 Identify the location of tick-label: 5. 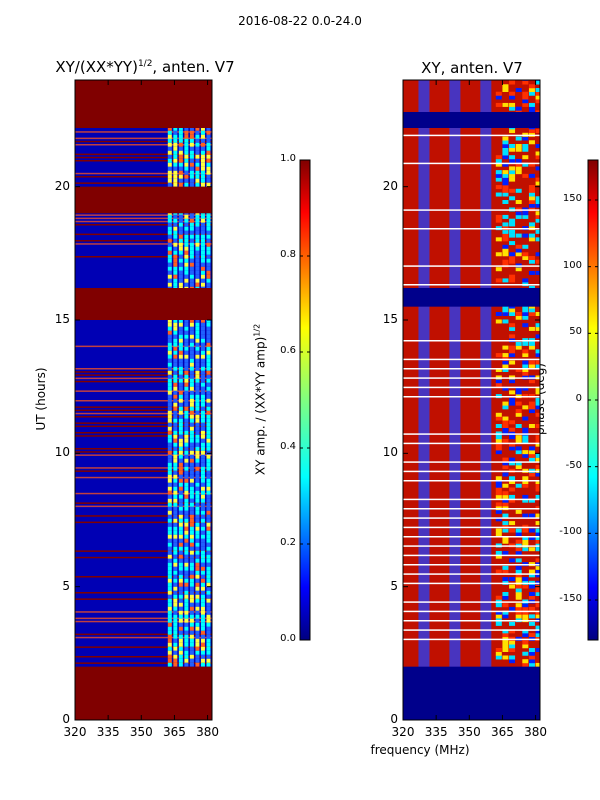
(66, 585).